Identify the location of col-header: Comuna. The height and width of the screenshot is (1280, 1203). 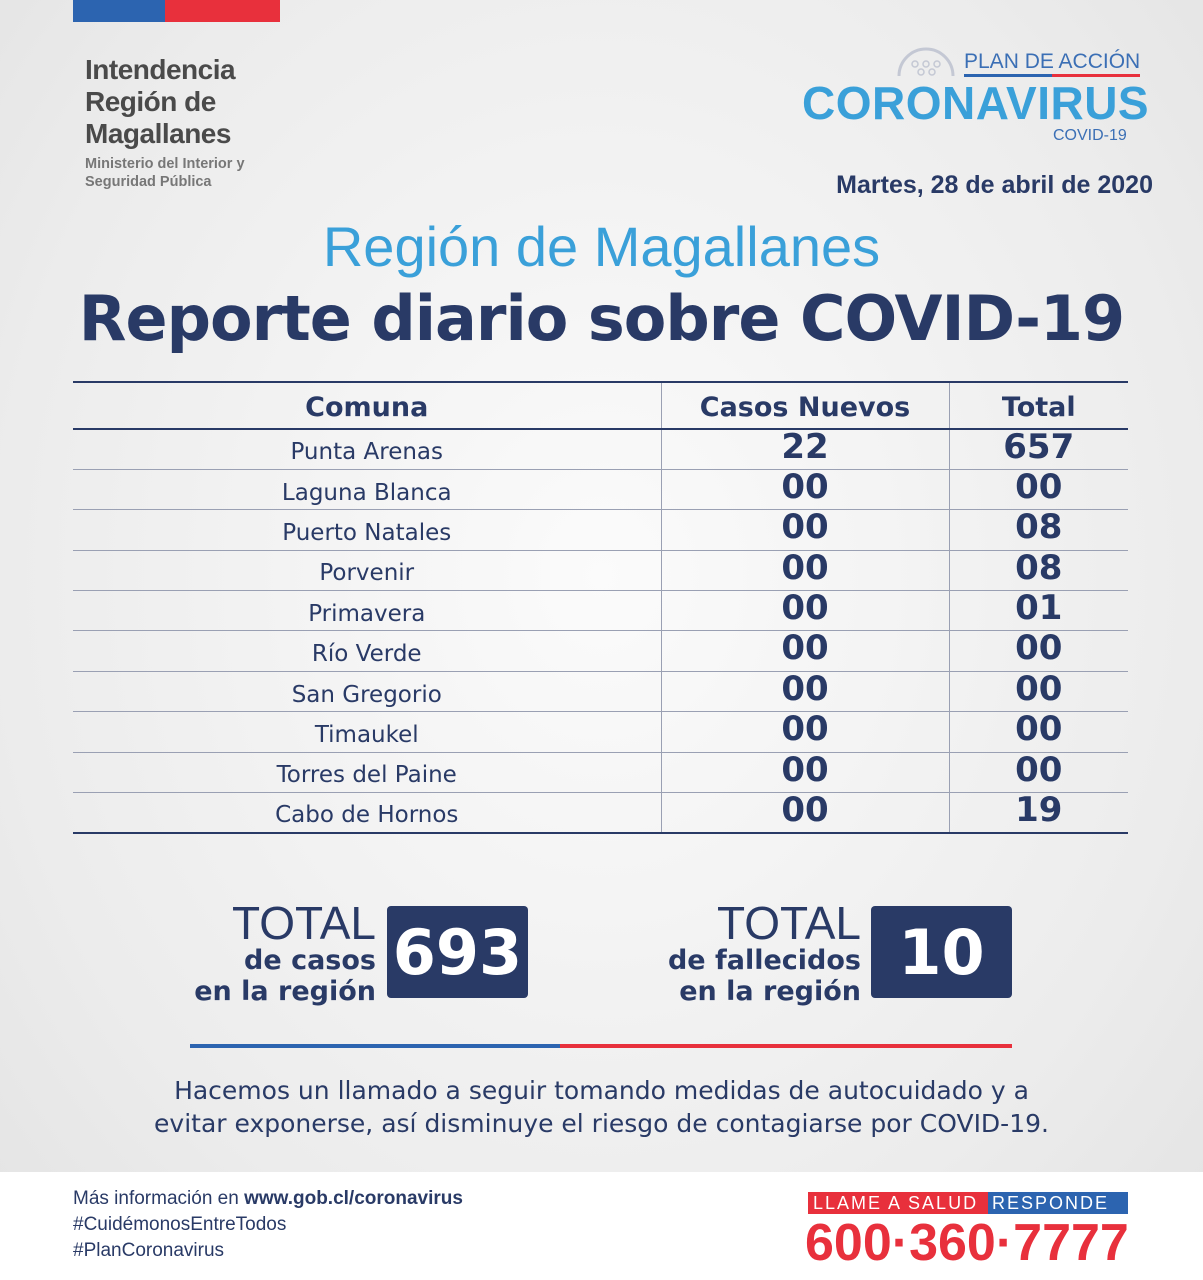
(367, 406).